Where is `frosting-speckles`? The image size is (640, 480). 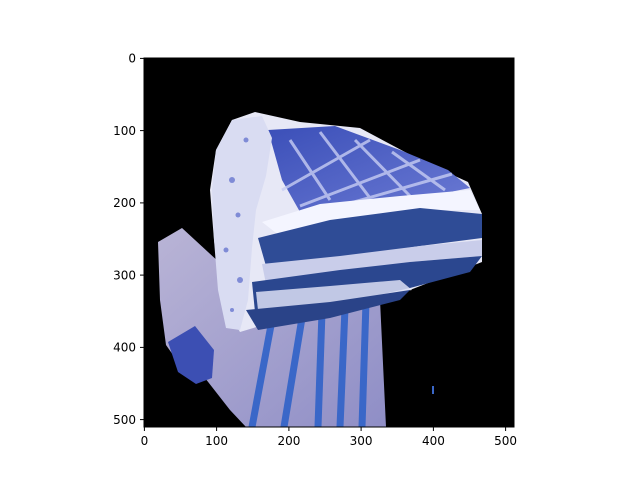 frosting-speckles is located at coordinates (236, 224).